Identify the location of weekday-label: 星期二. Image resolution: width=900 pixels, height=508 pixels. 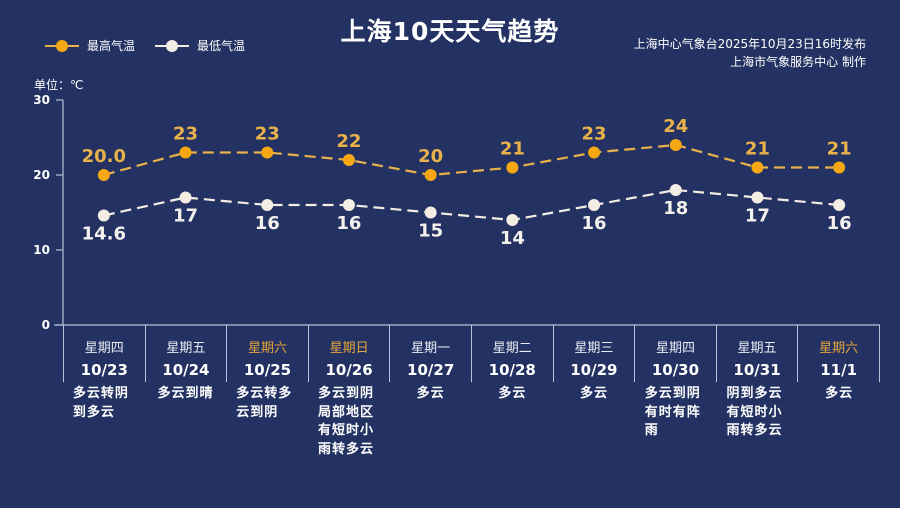
(512, 348).